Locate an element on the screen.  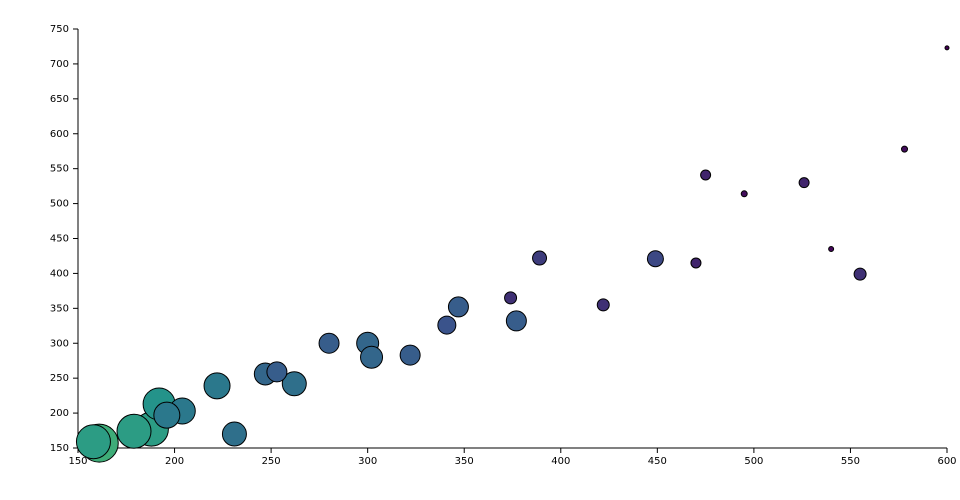
x-tick-label: 550 is located at coordinates (850, 461).